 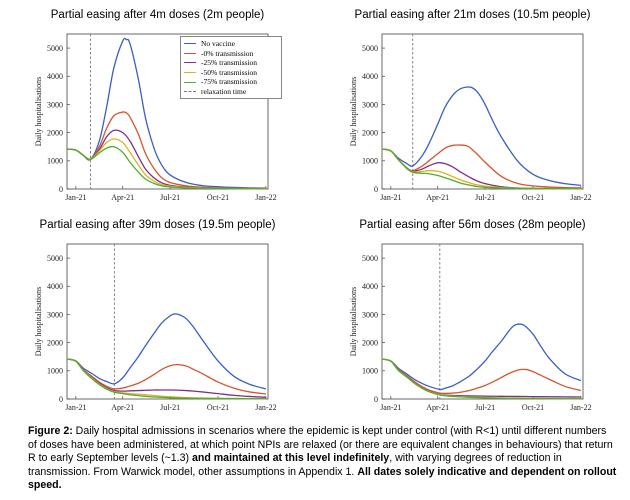 I want to click on legend-entry-75pct: -75% transmission, so click(x=231, y=82).